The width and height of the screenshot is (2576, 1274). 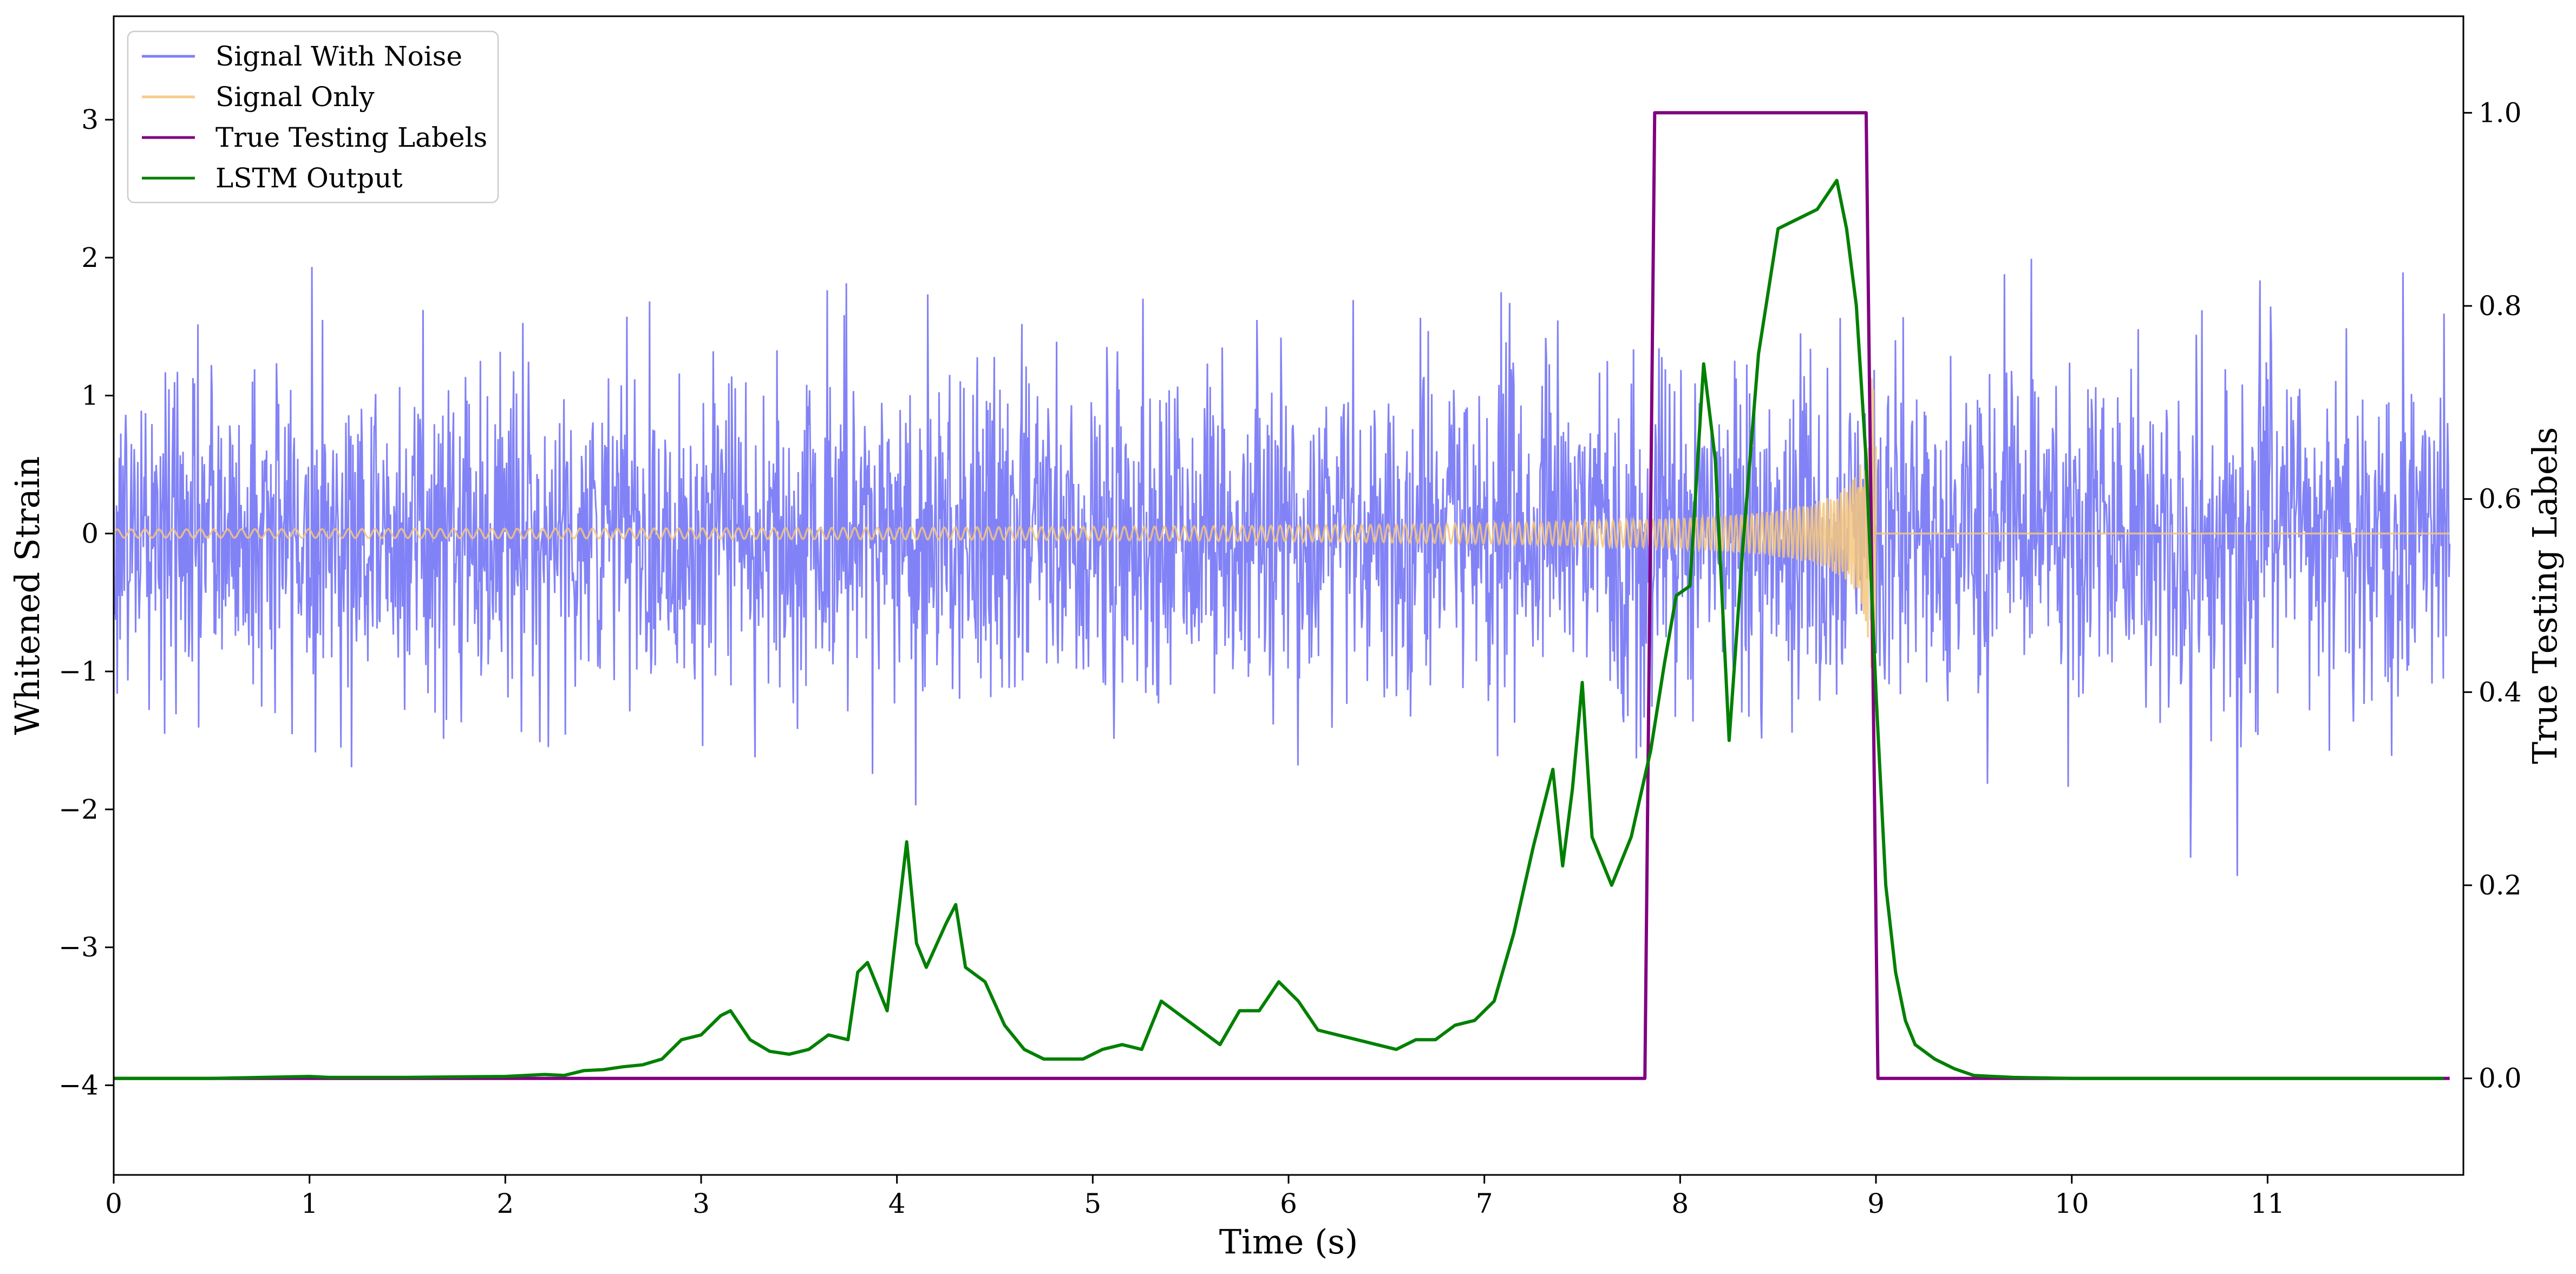 I want to click on y2-tick-label: 0.2, so click(x=2500, y=885).